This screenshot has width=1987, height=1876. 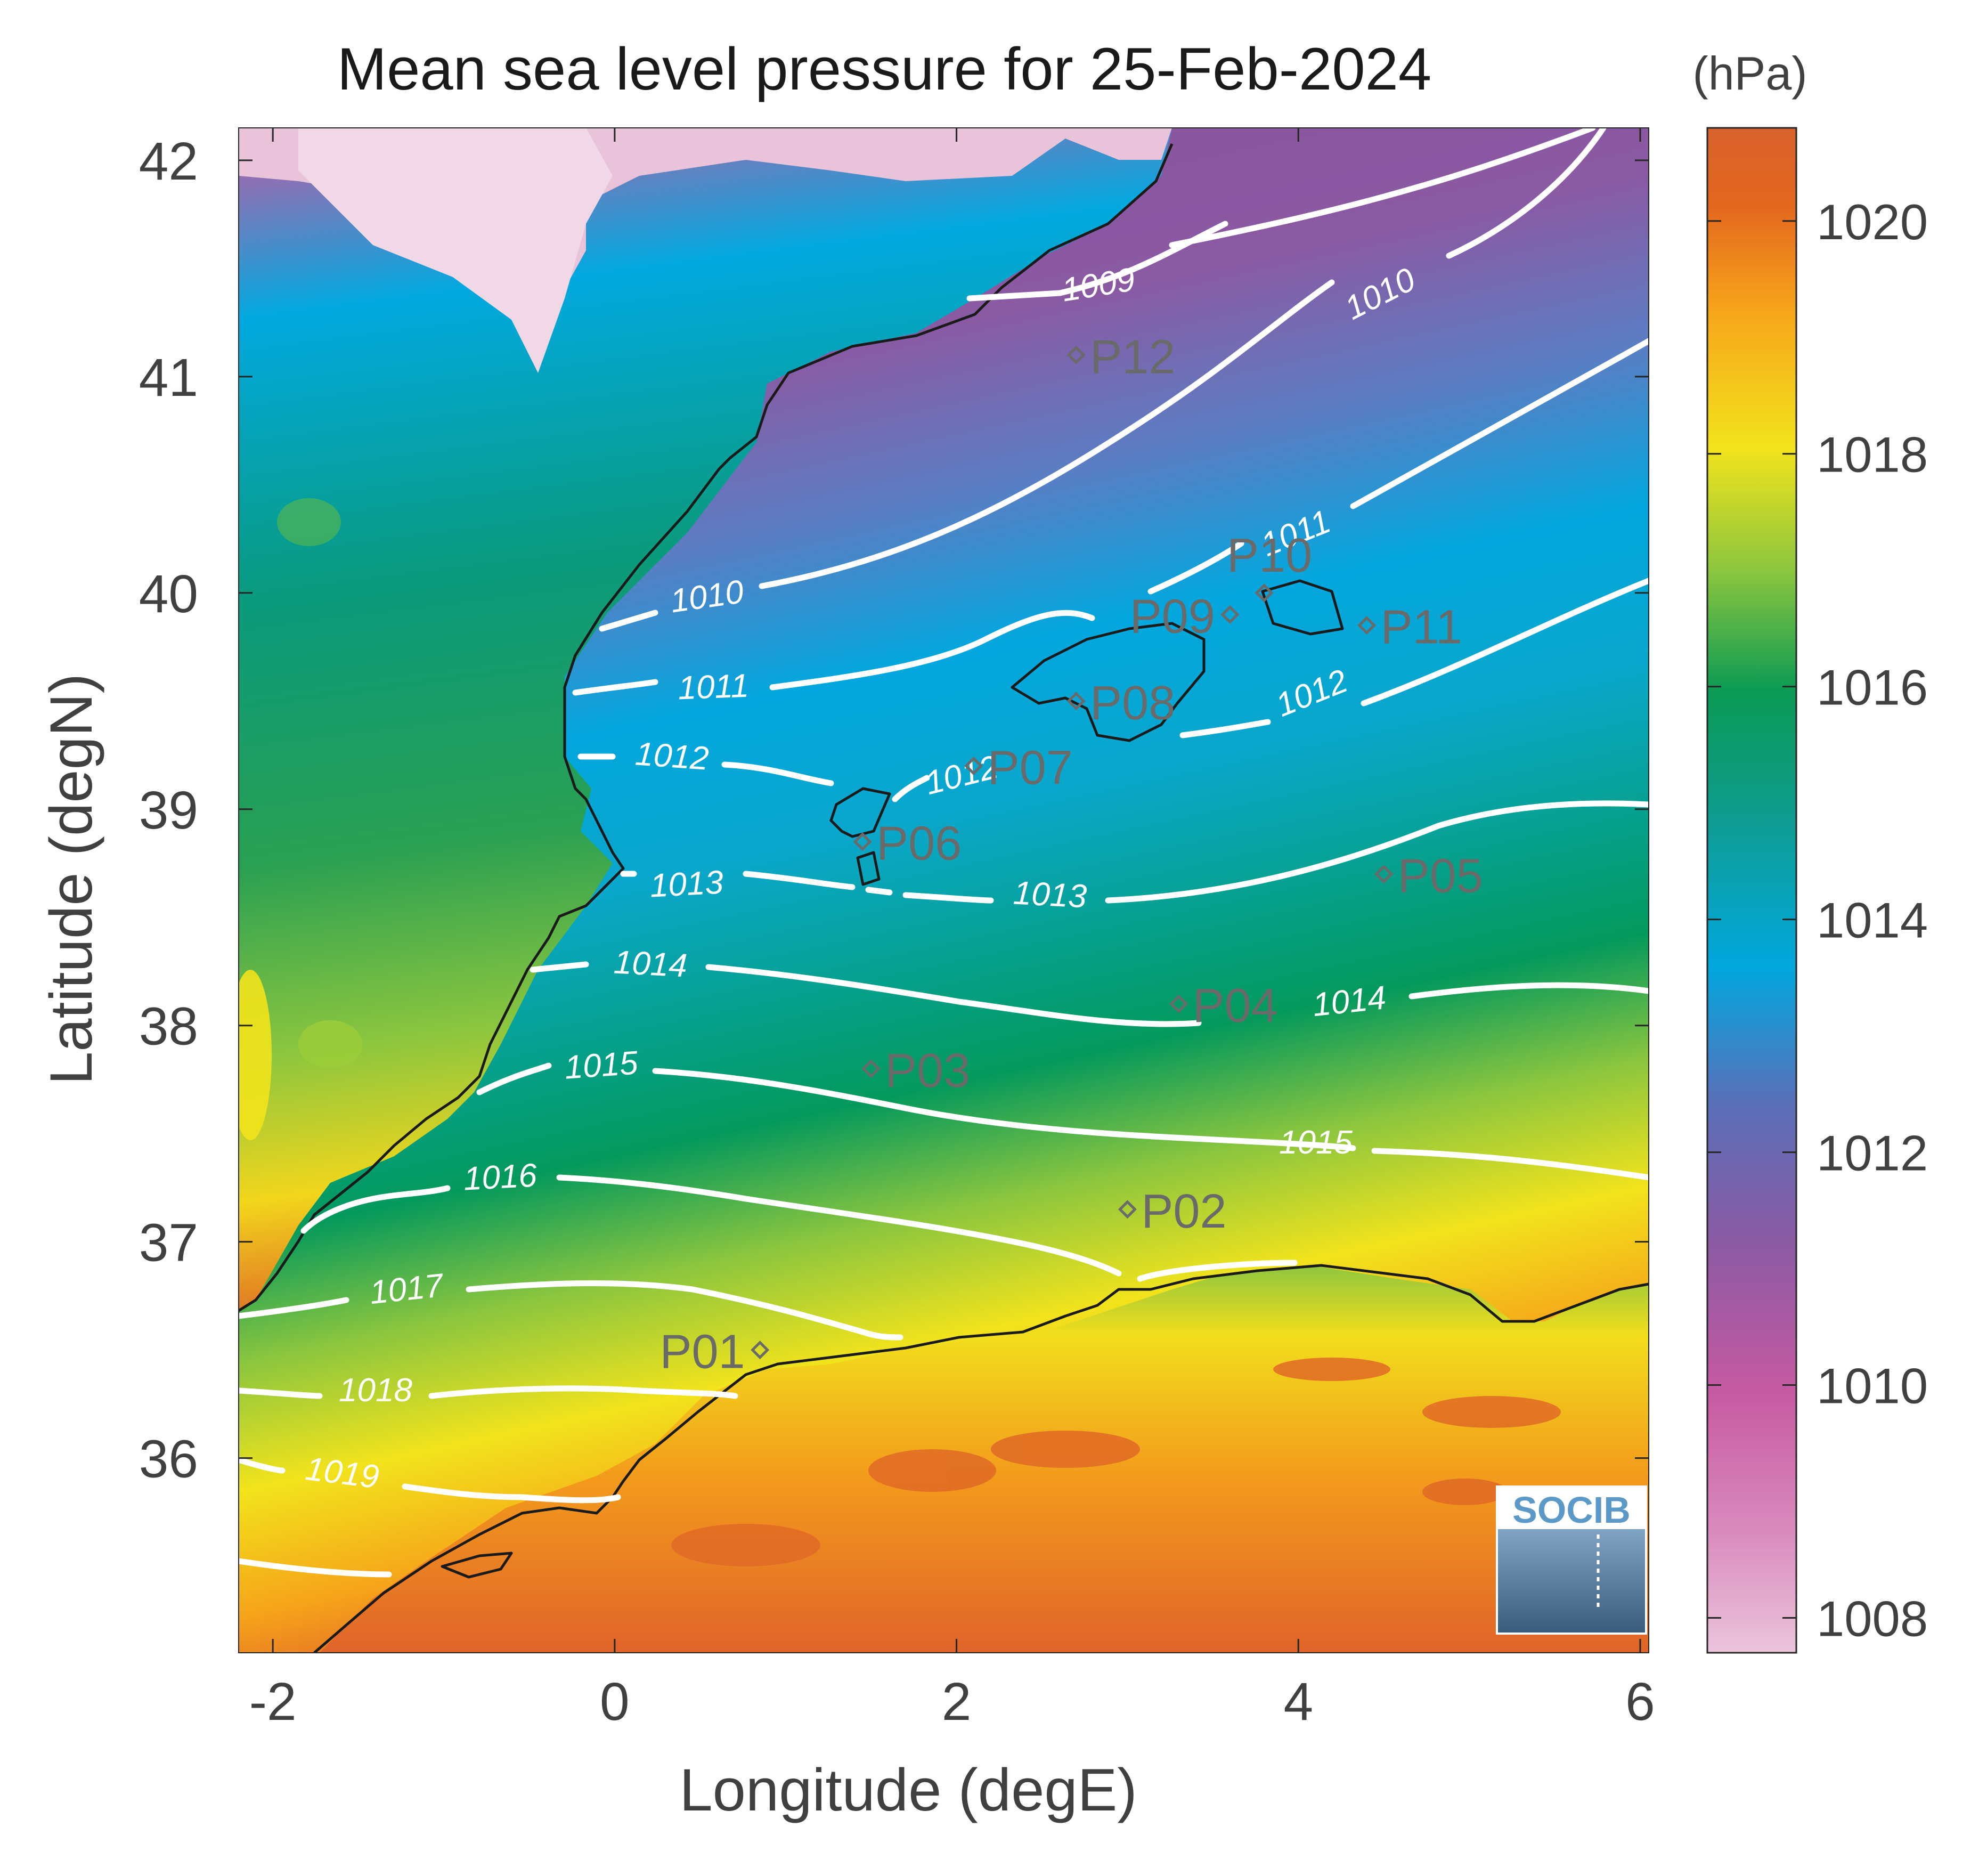 I want to click on station-label: P07, so click(x=1030, y=768).